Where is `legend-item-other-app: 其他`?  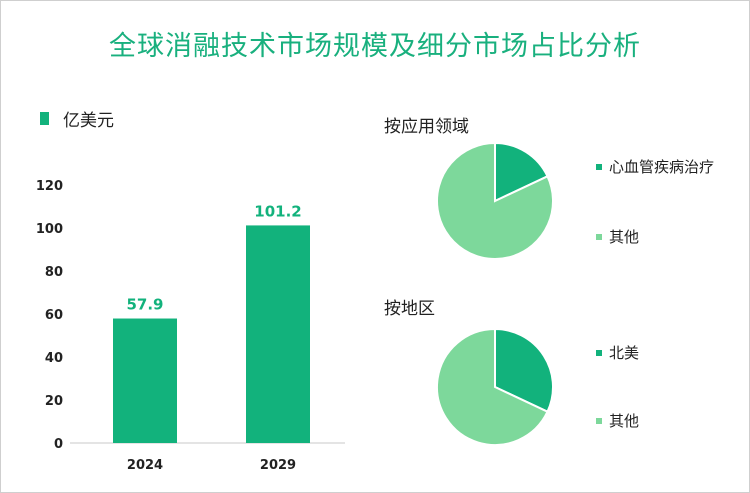 legend-item-other-app: 其他 is located at coordinates (617, 236).